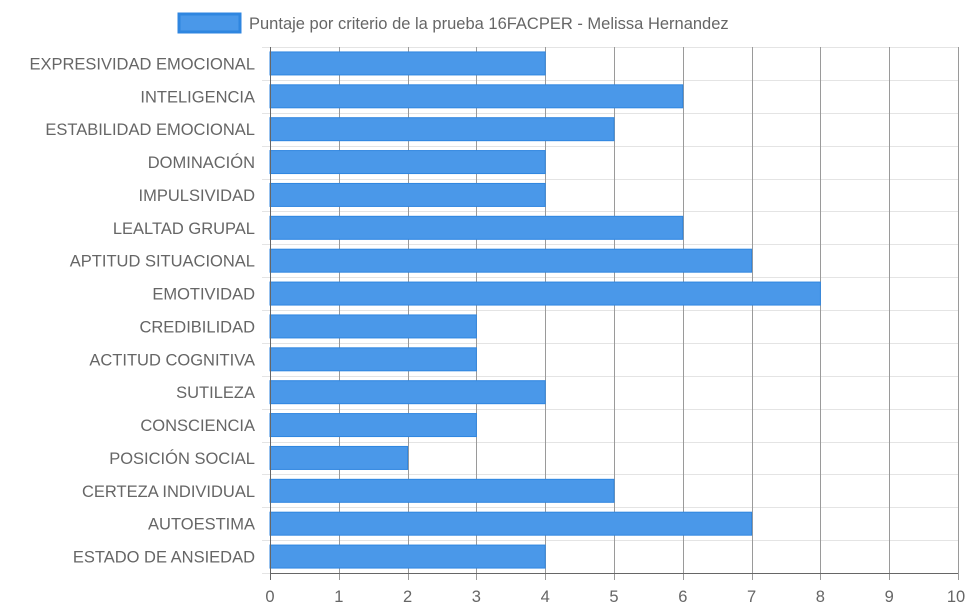 The height and width of the screenshot is (615, 972). I want to click on x-tick-label: 4, so click(545, 597).